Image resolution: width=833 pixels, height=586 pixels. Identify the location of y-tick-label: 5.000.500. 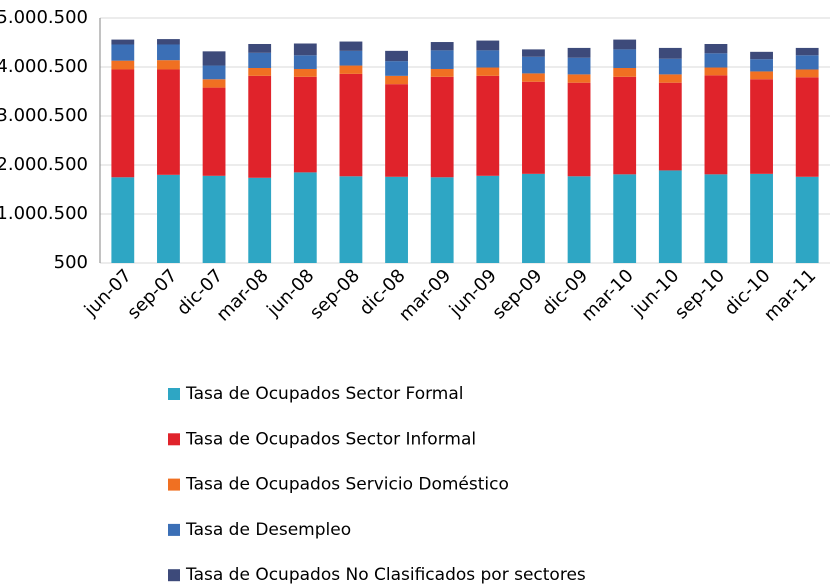
(44, 17).